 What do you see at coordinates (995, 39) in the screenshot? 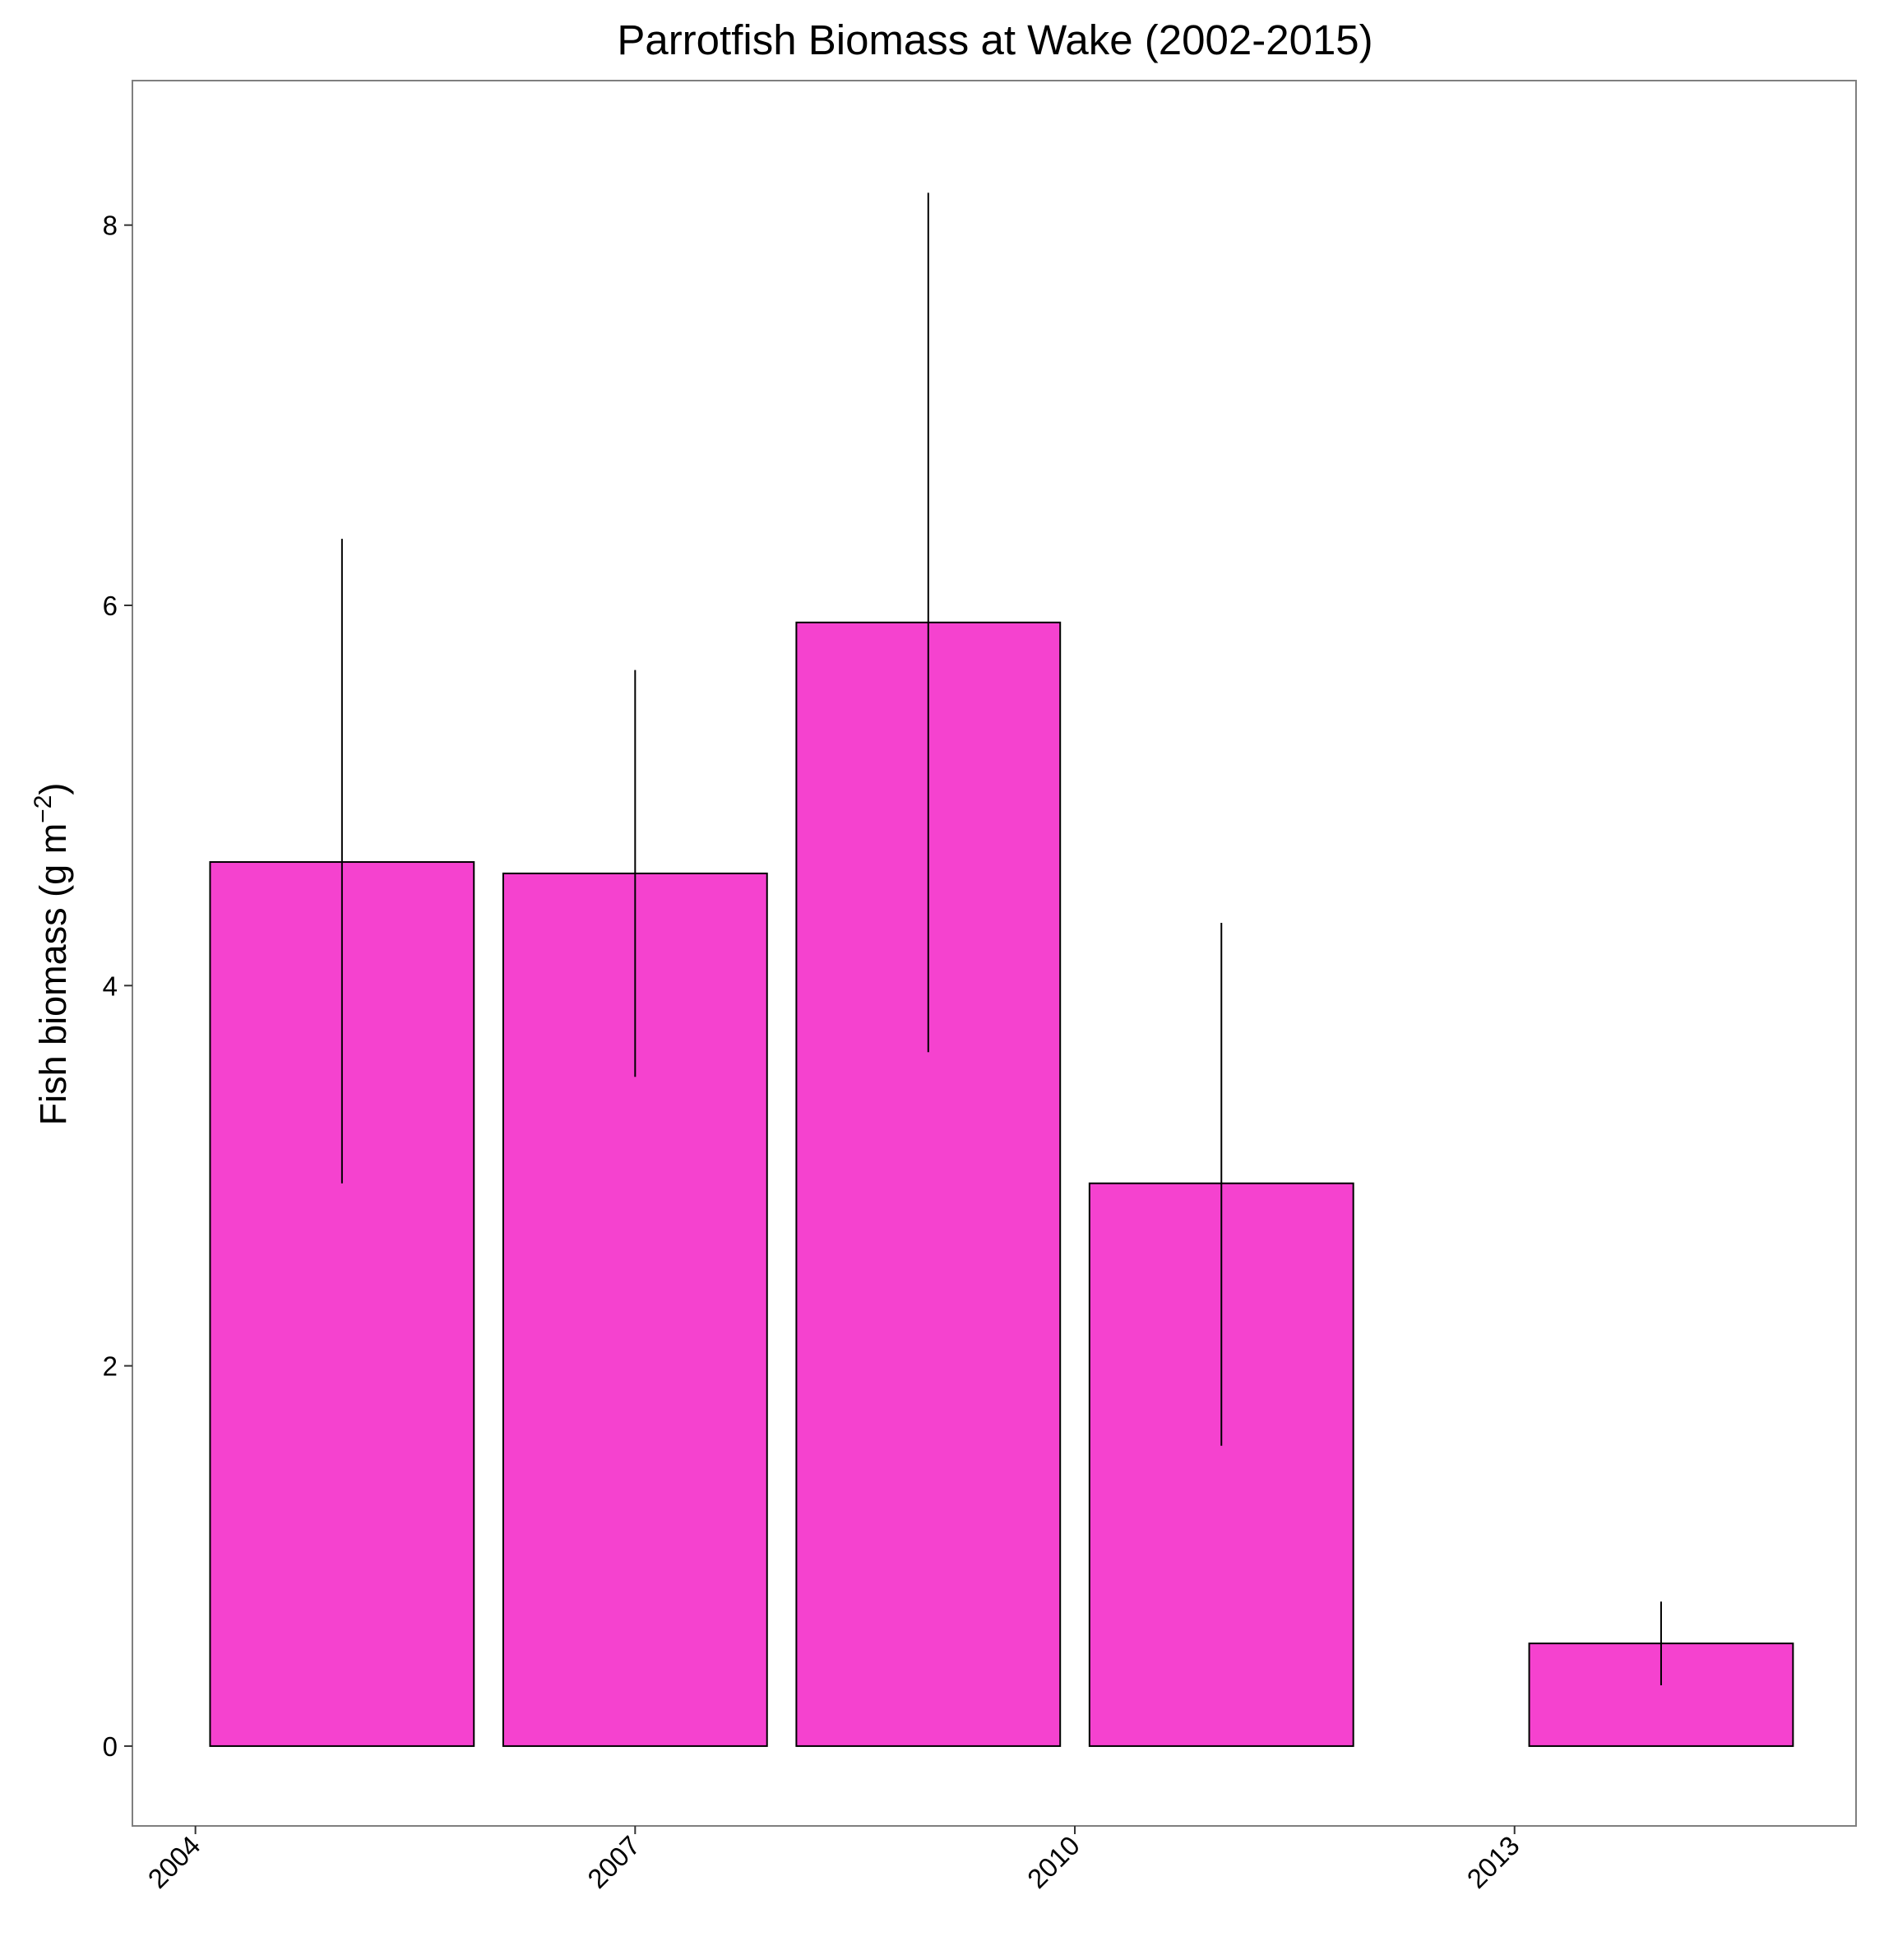
I see `chart-title: Parrotfish Biomass at Wake (2002-2015)` at bounding box center [995, 39].